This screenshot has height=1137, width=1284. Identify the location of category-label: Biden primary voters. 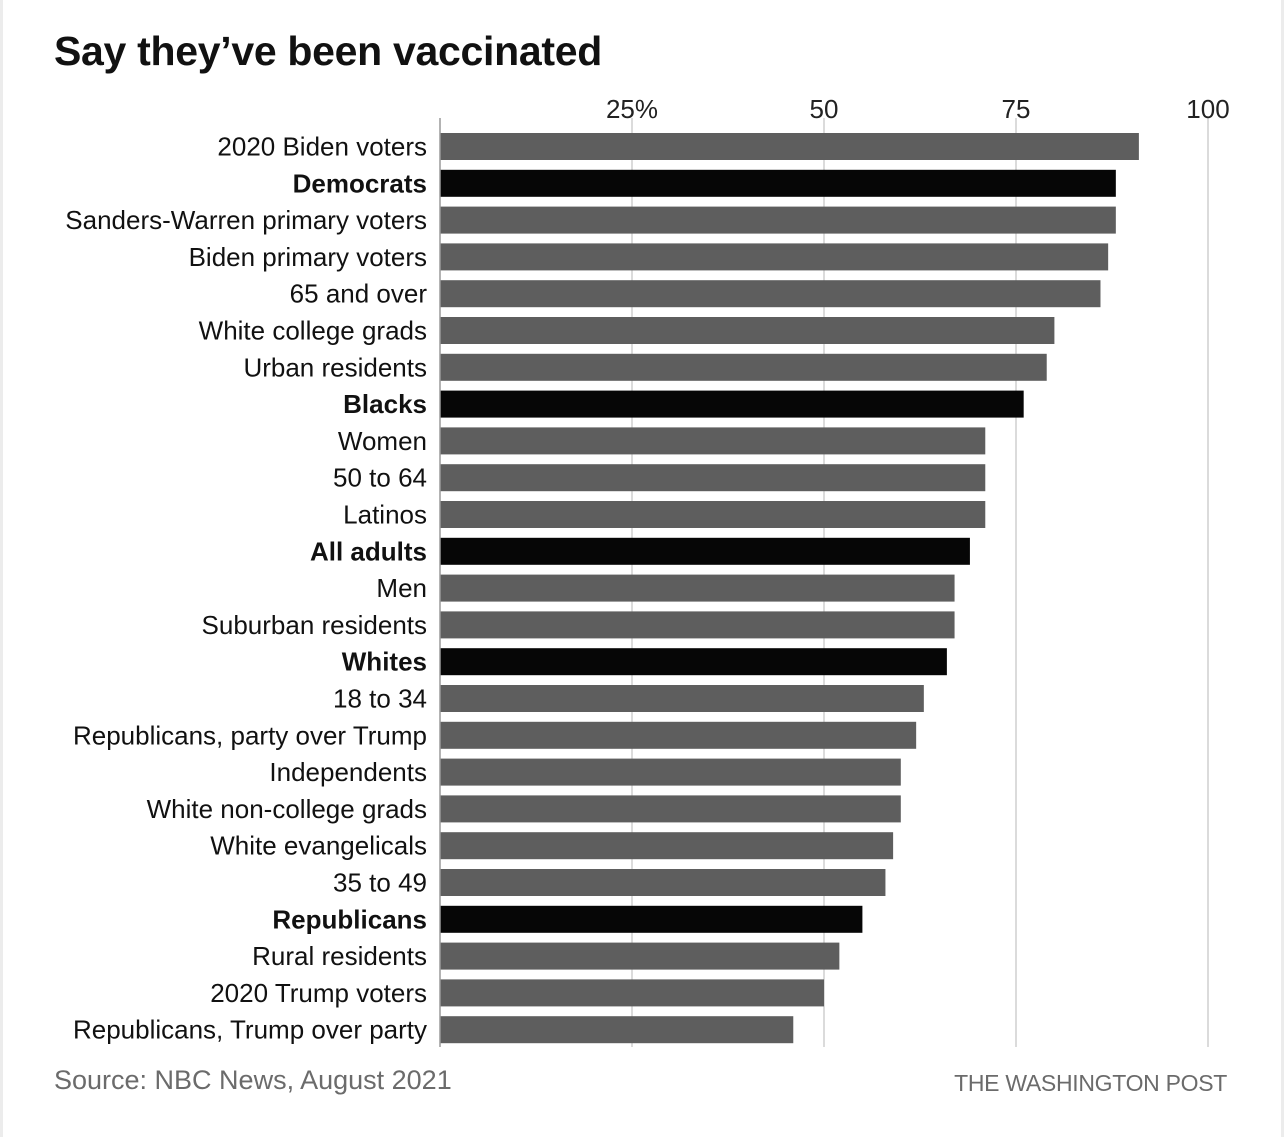
(308, 257).